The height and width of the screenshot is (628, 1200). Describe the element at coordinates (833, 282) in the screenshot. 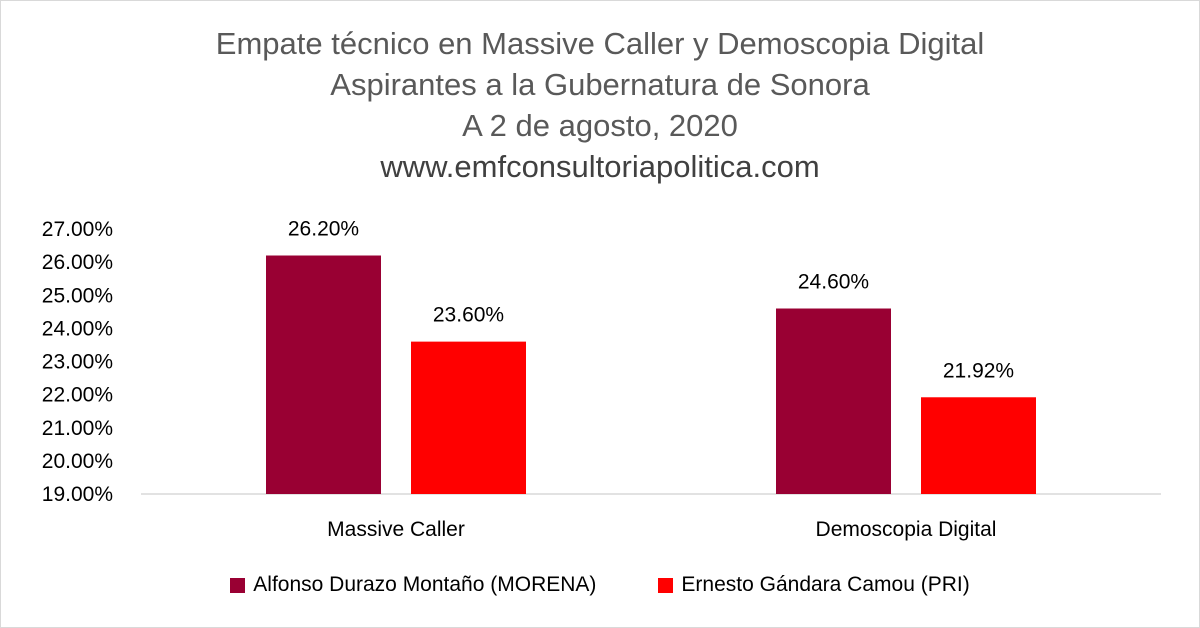

I see `data-label: 24.60%` at that location.